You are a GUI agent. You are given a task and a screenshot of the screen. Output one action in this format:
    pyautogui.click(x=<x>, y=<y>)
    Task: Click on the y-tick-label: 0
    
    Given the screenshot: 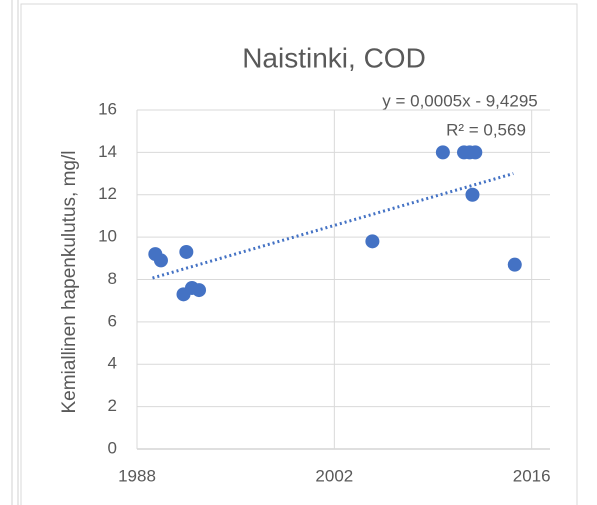 What is the action you would take?
    pyautogui.click(x=112, y=447)
    